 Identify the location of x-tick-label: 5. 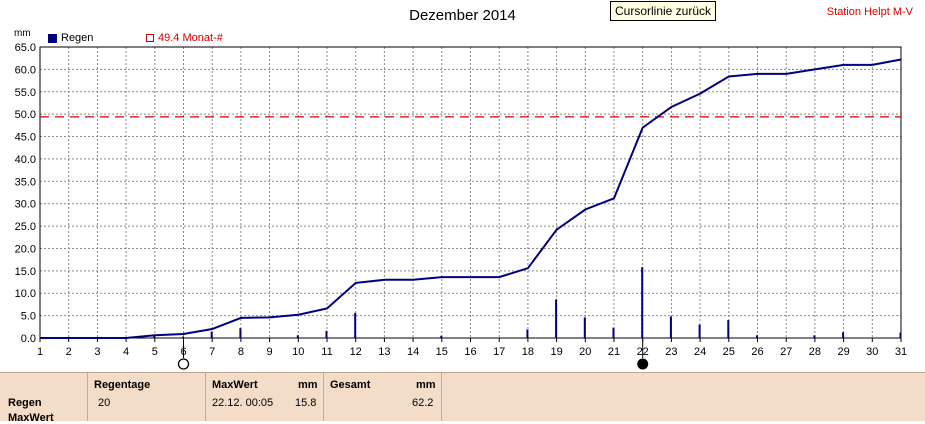
(155, 352).